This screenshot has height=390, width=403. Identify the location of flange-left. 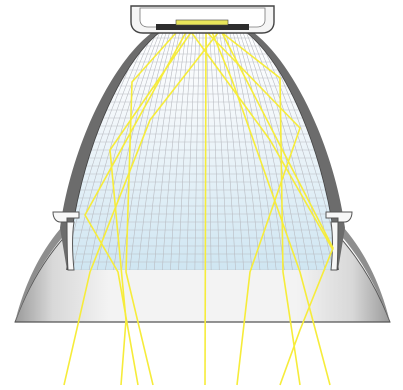
(66, 241).